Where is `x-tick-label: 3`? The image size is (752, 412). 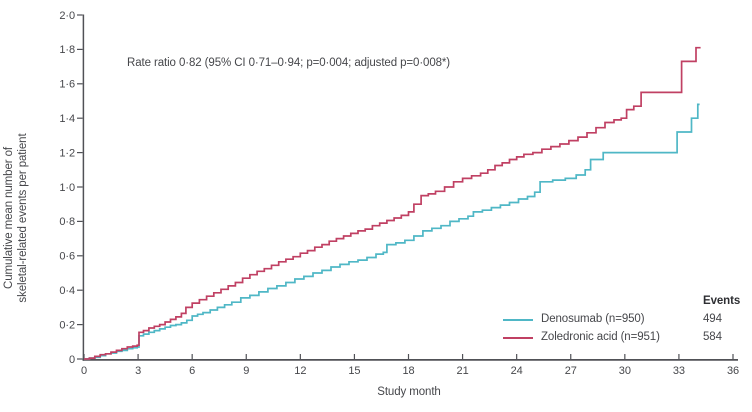
x-tick-label: 3 is located at coordinates (138, 371).